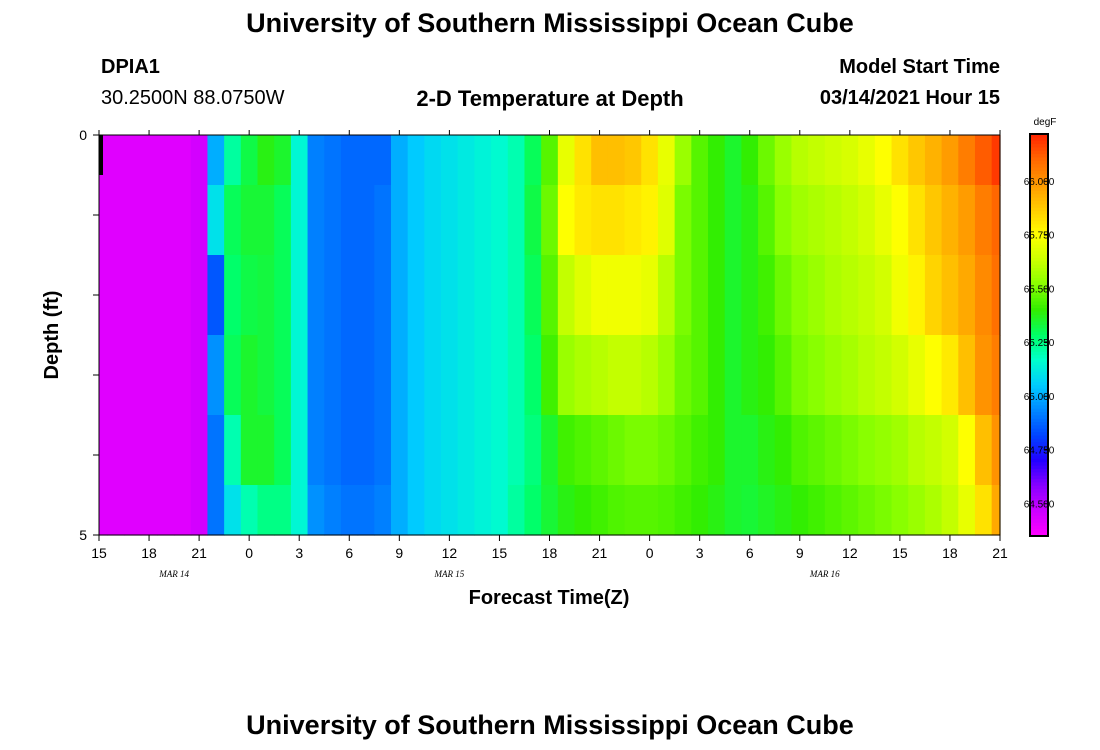 This screenshot has width=1100, height=750. I want to click on x-axis-label: Forecast Time(Z), so click(549, 598).